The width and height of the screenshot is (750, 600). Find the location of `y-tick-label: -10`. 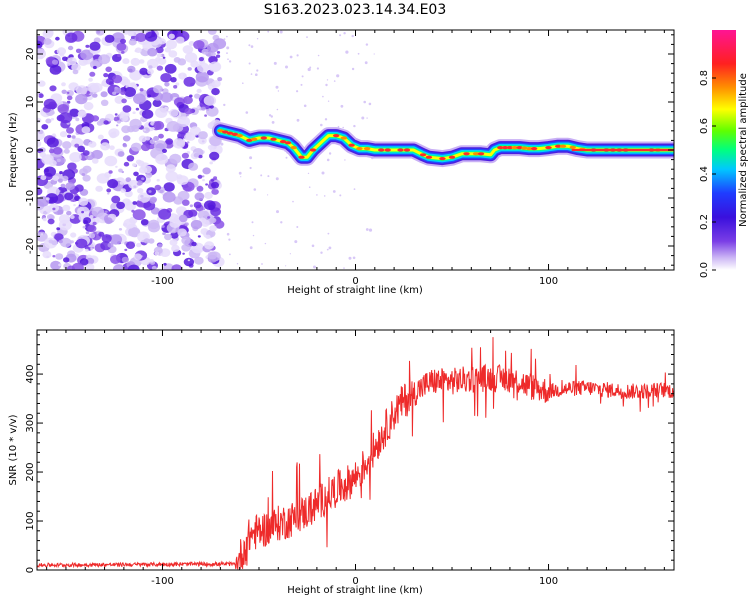

y-tick-label: -10 is located at coordinates (30, 198).